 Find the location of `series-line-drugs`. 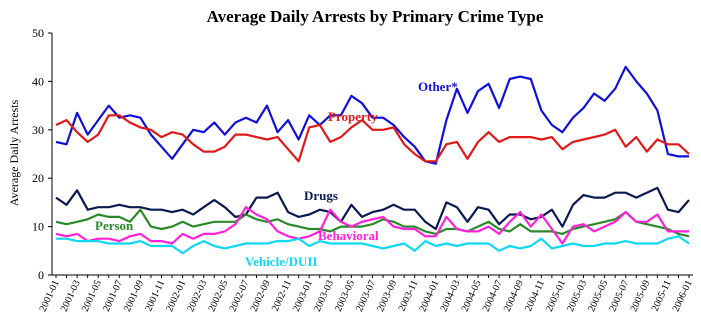

series-line-drugs is located at coordinates (372, 208).